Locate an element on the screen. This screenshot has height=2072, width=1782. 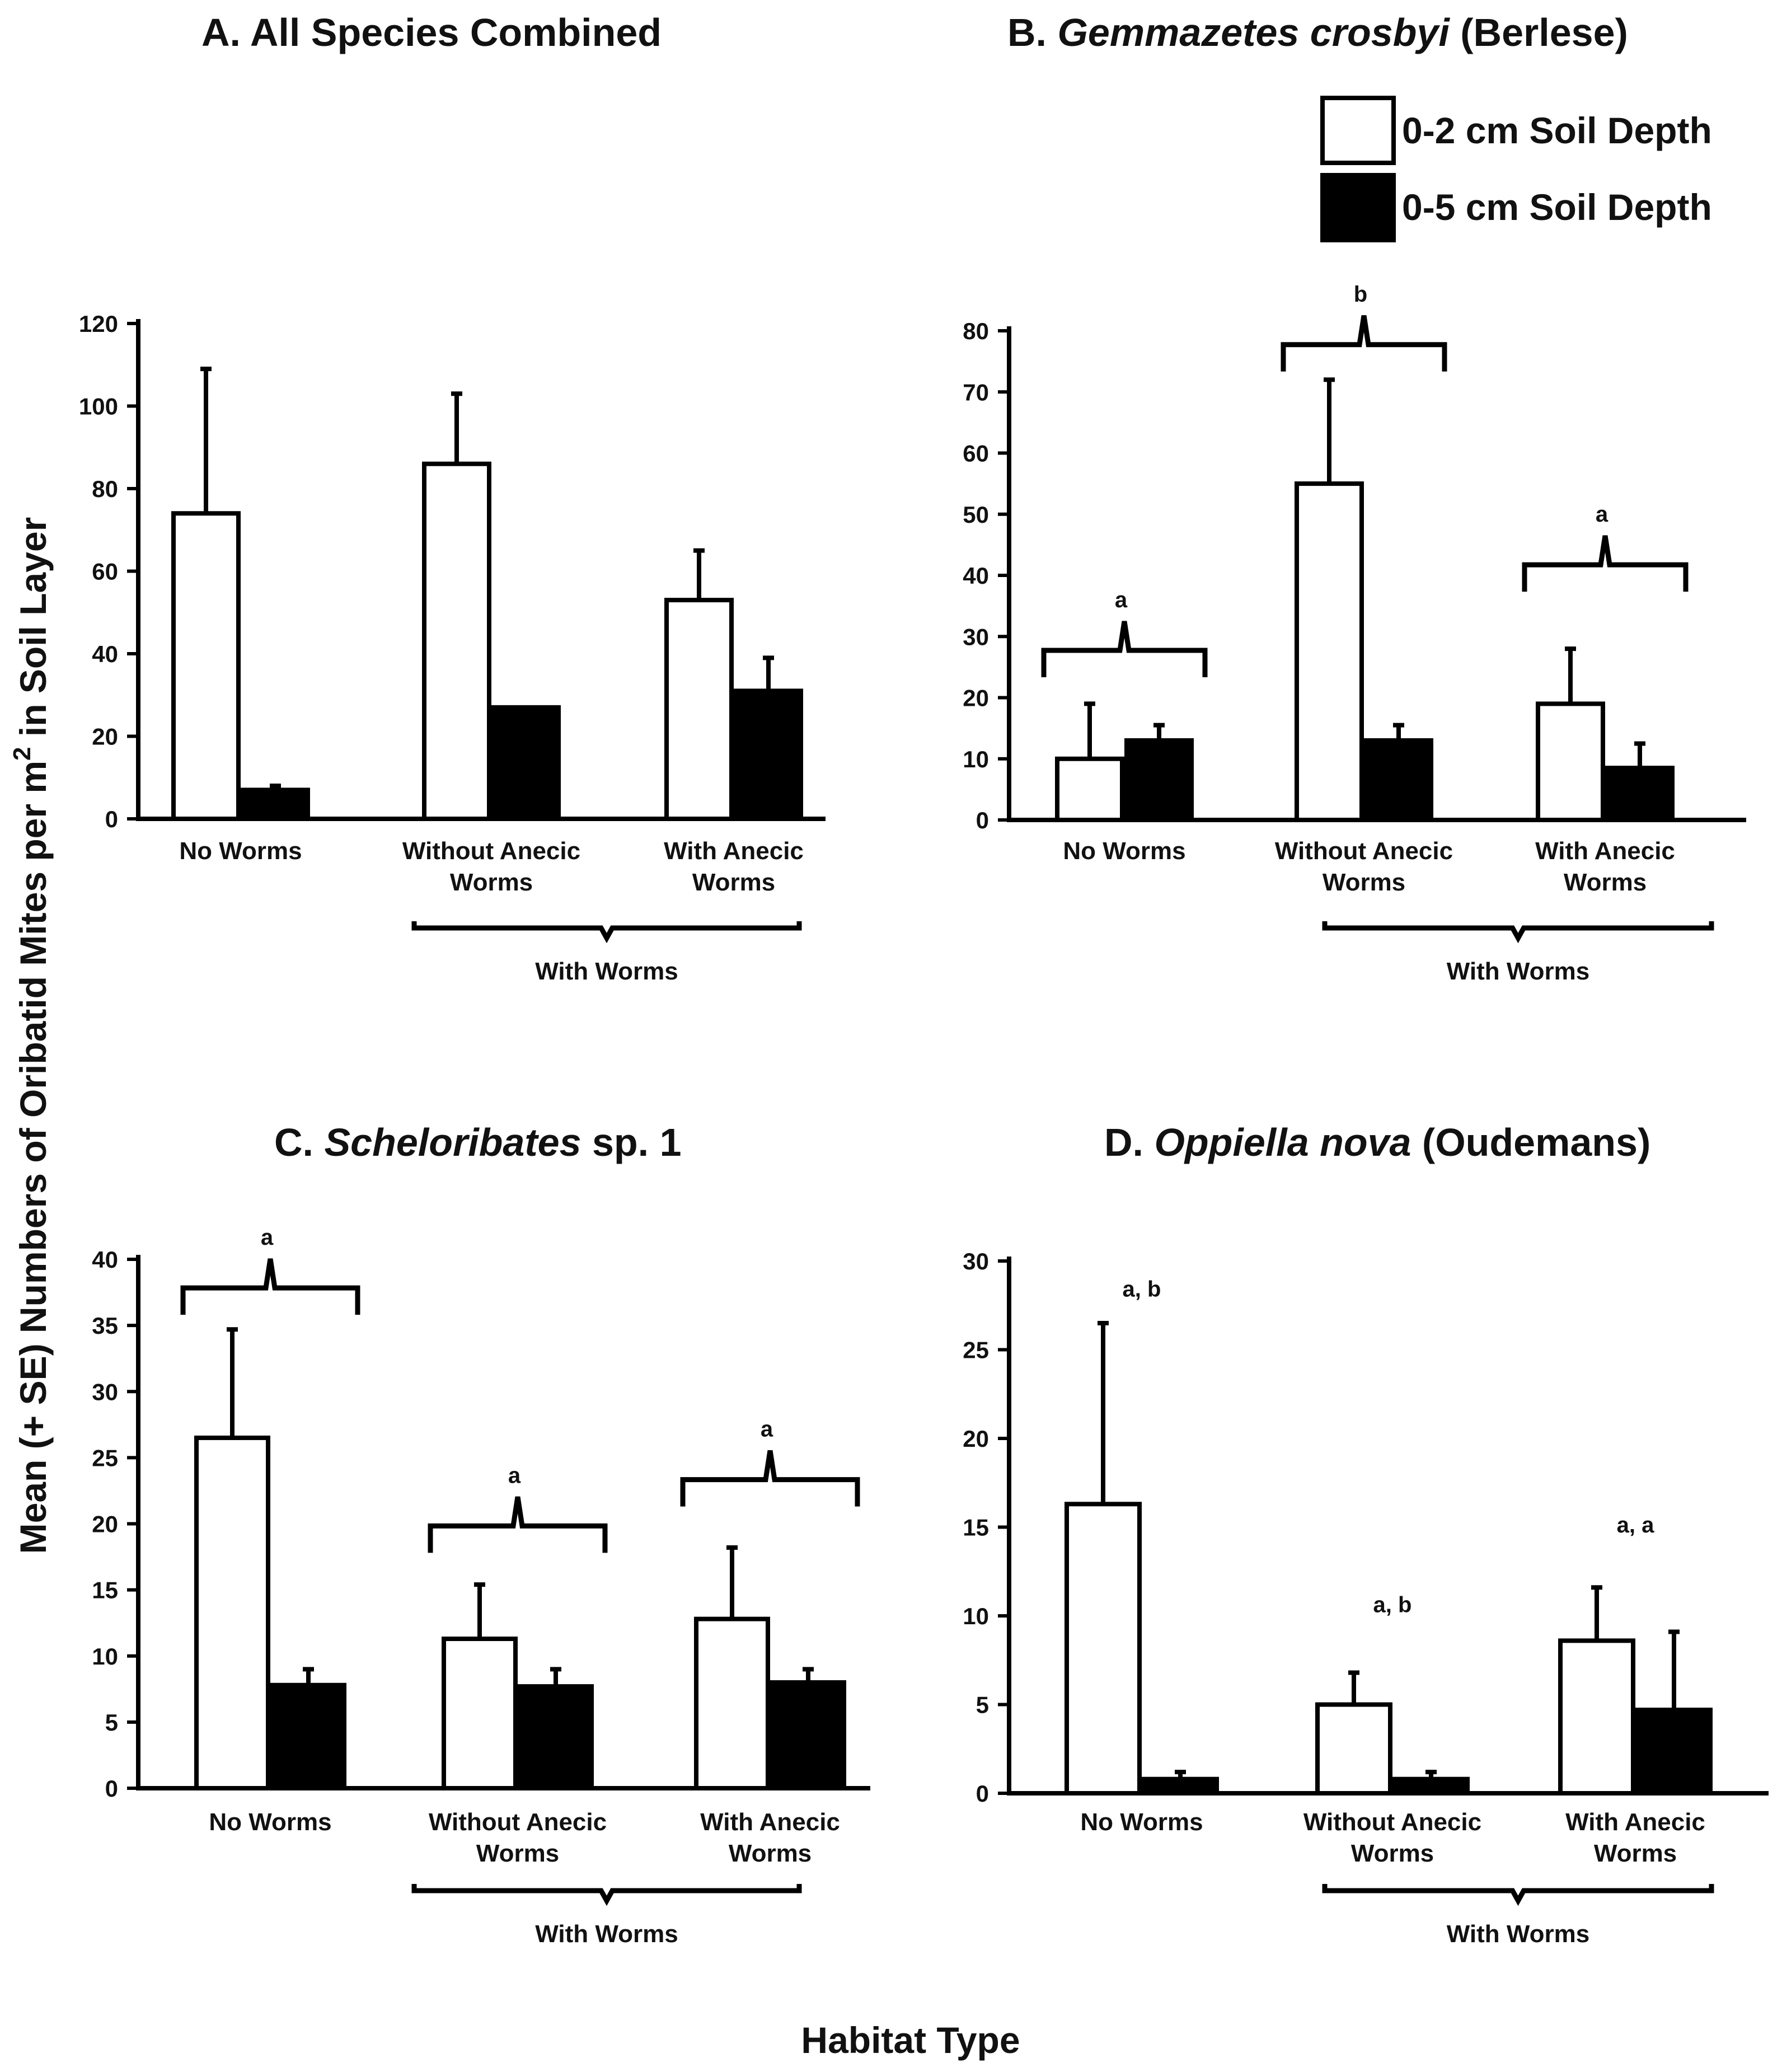
chart-title-letter: D. is located at coordinates (1129, 1142).